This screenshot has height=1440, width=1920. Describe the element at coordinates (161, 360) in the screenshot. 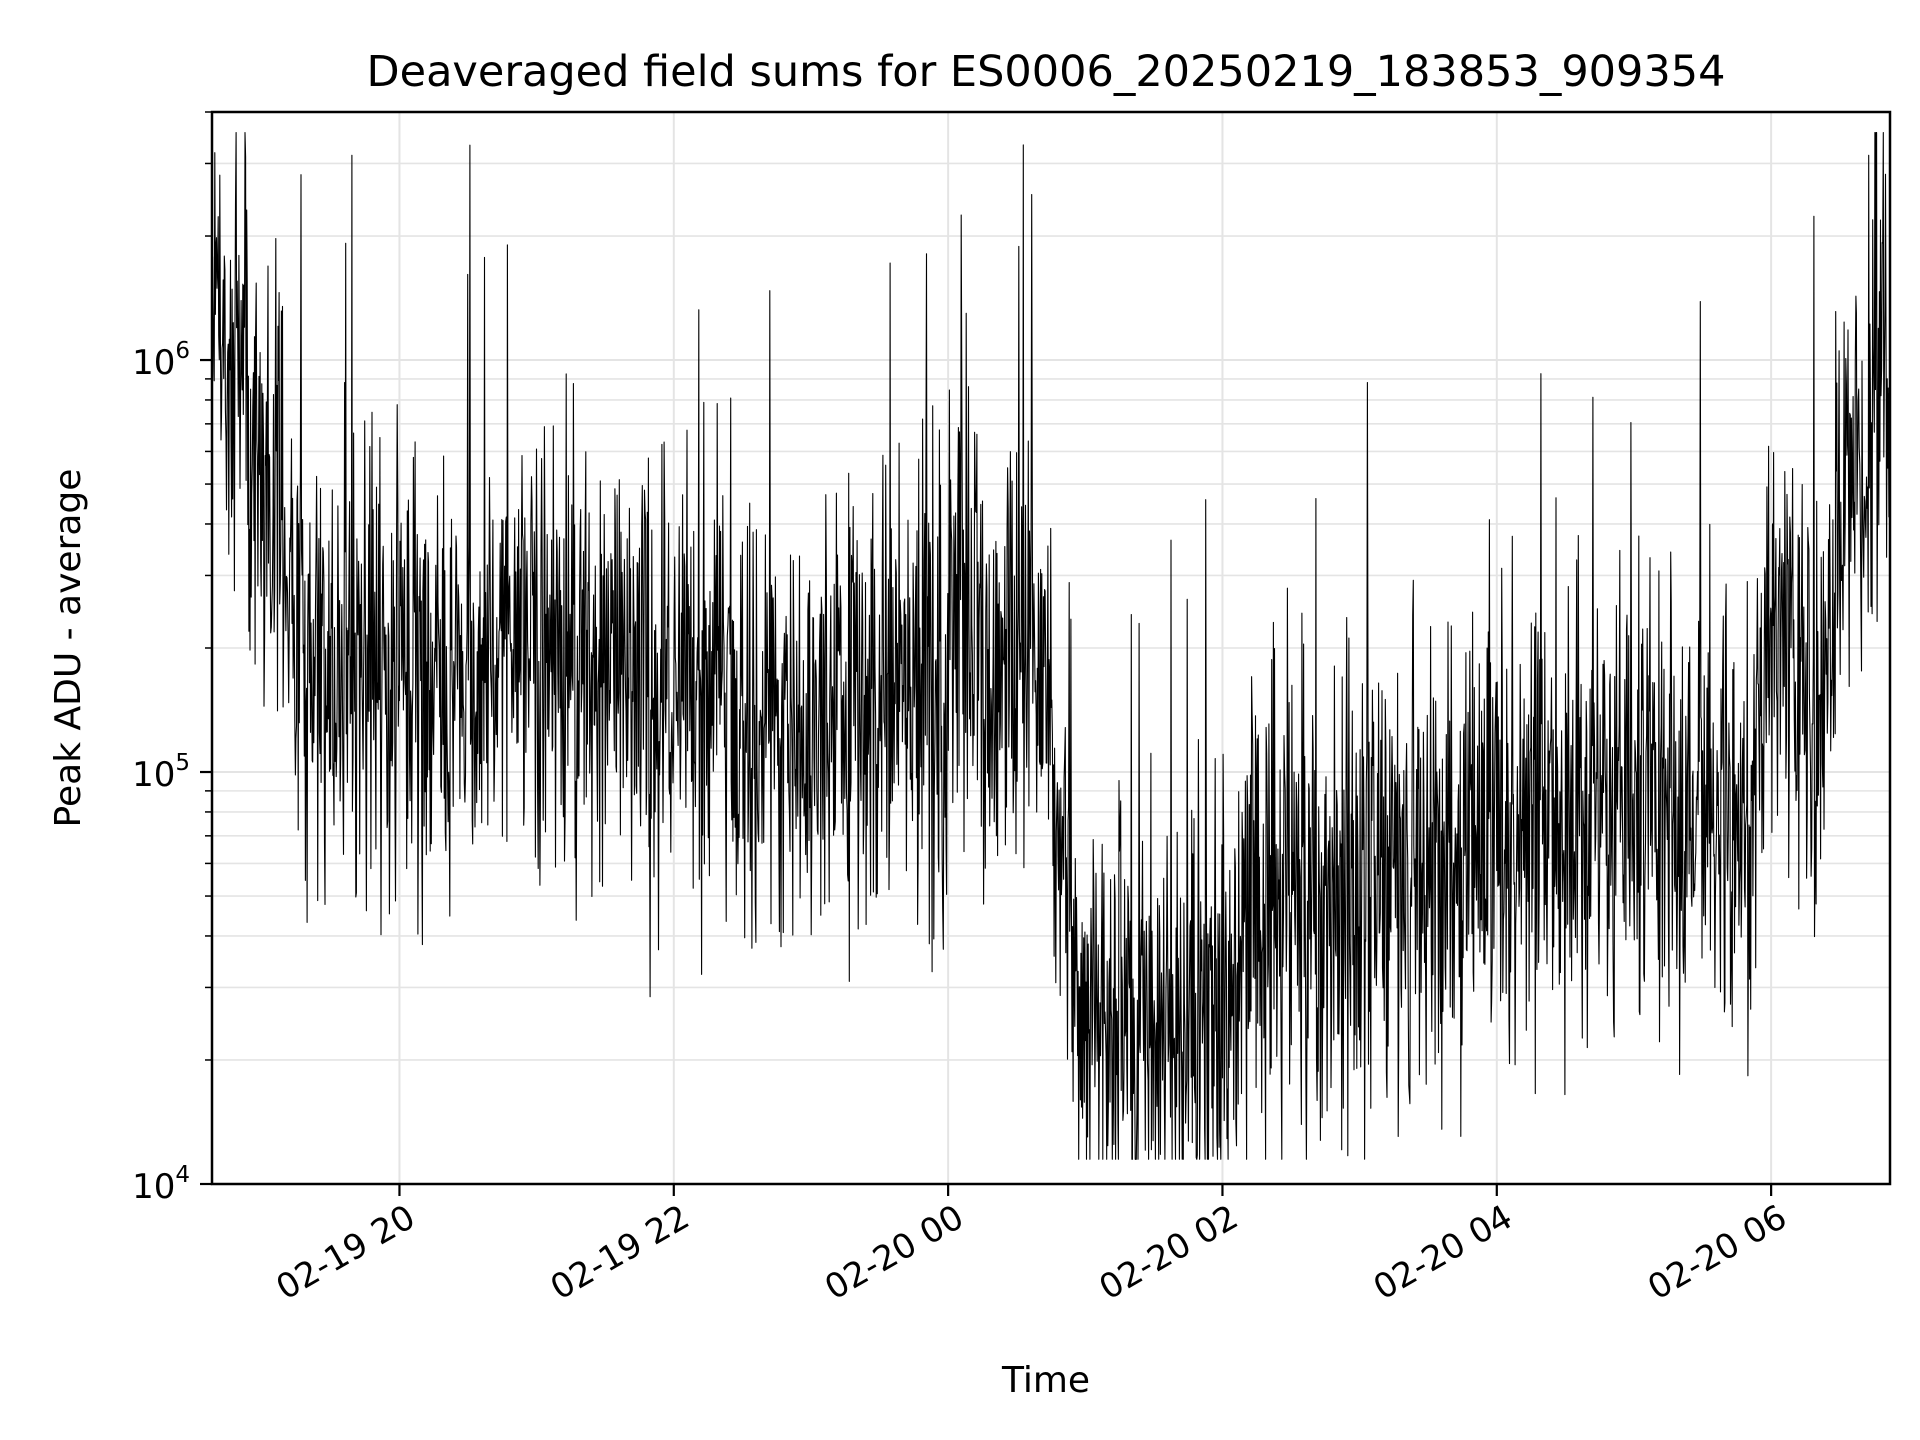

I see `y-tick-label: 10⁶` at that location.